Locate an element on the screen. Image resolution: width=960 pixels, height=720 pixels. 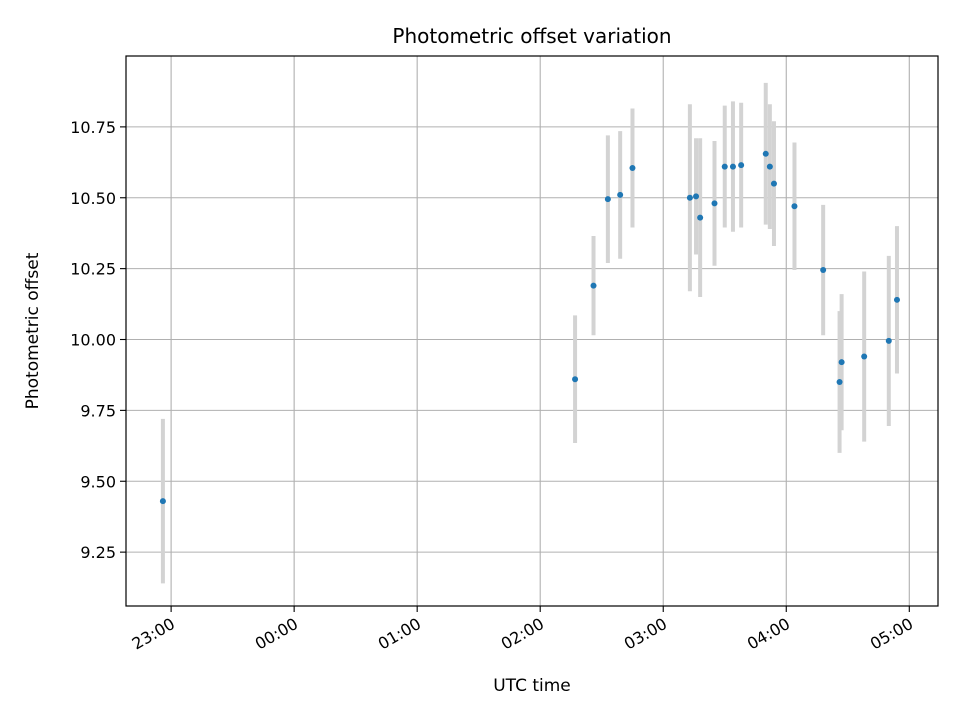
y-tick-label: 9.25 is located at coordinates (98, 552).